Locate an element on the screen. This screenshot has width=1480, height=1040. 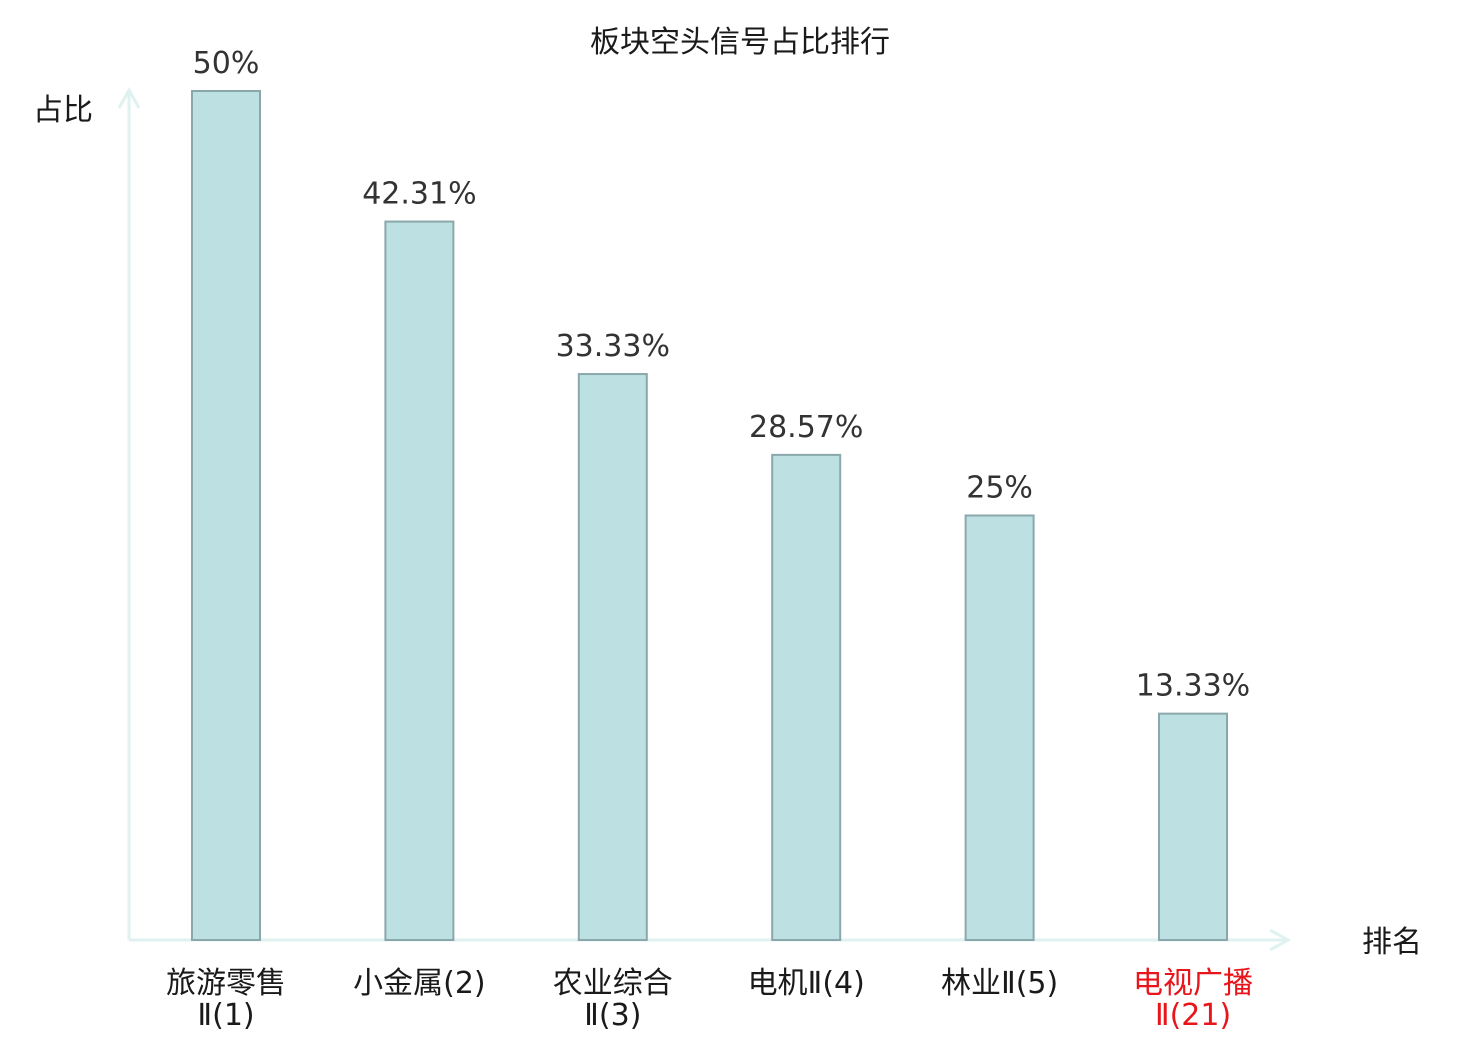
value-label-4: 28.57% is located at coordinates (806, 427).